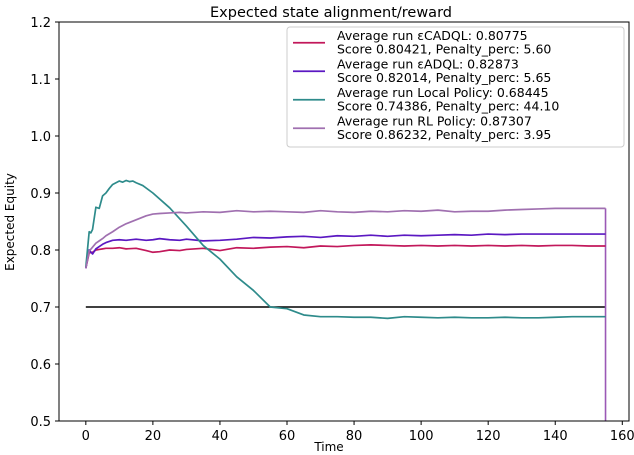  What do you see at coordinates (443, 92) in the screenshot?
I see `legend-entry-title-2: Average run Local Policy: 0.68445` at bounding box center [443, 92].